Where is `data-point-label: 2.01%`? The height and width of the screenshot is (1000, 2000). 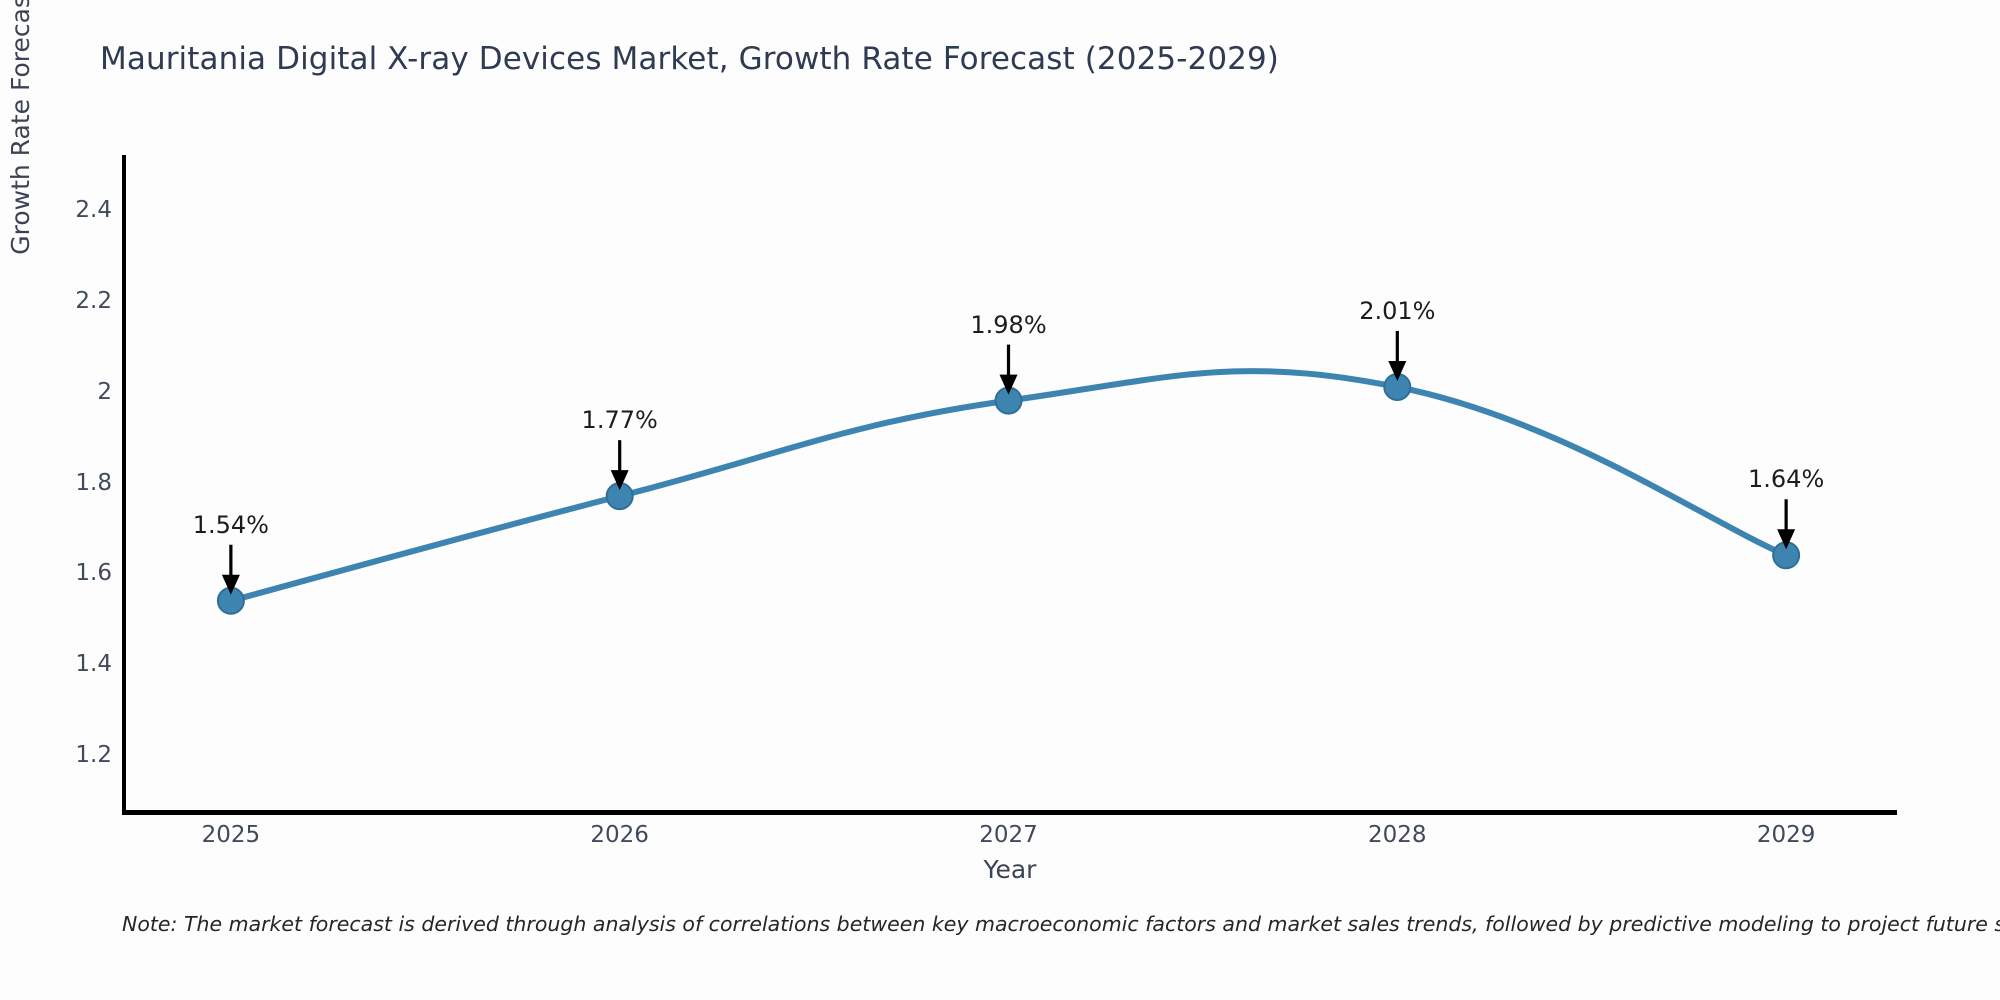 data-point-label: 2.01% is located at coordinates (1397, 310).